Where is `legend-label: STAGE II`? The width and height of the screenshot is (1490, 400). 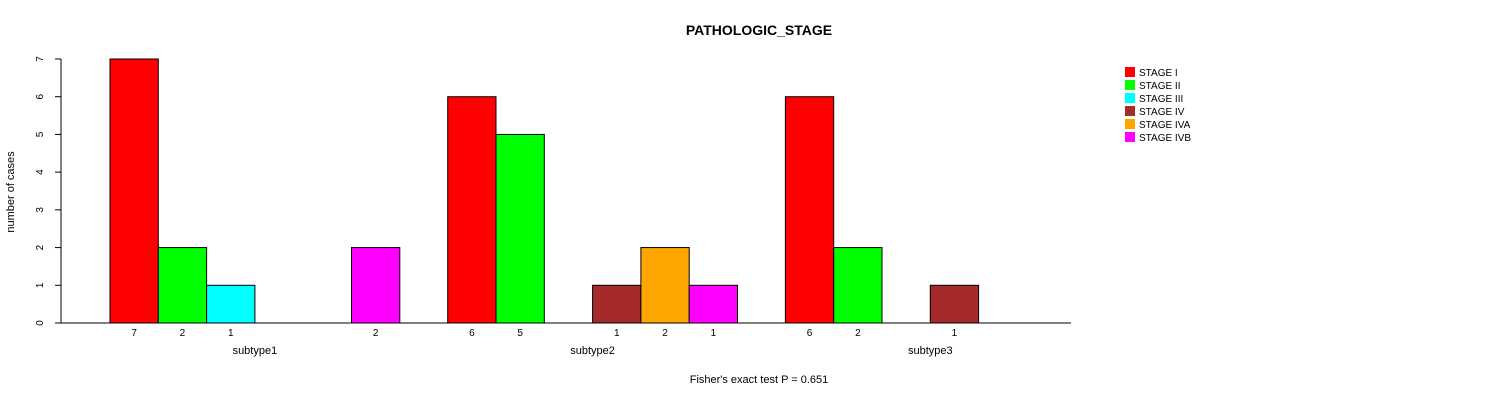 legend-label: STAGE II is located at coordinates (1160, 86).